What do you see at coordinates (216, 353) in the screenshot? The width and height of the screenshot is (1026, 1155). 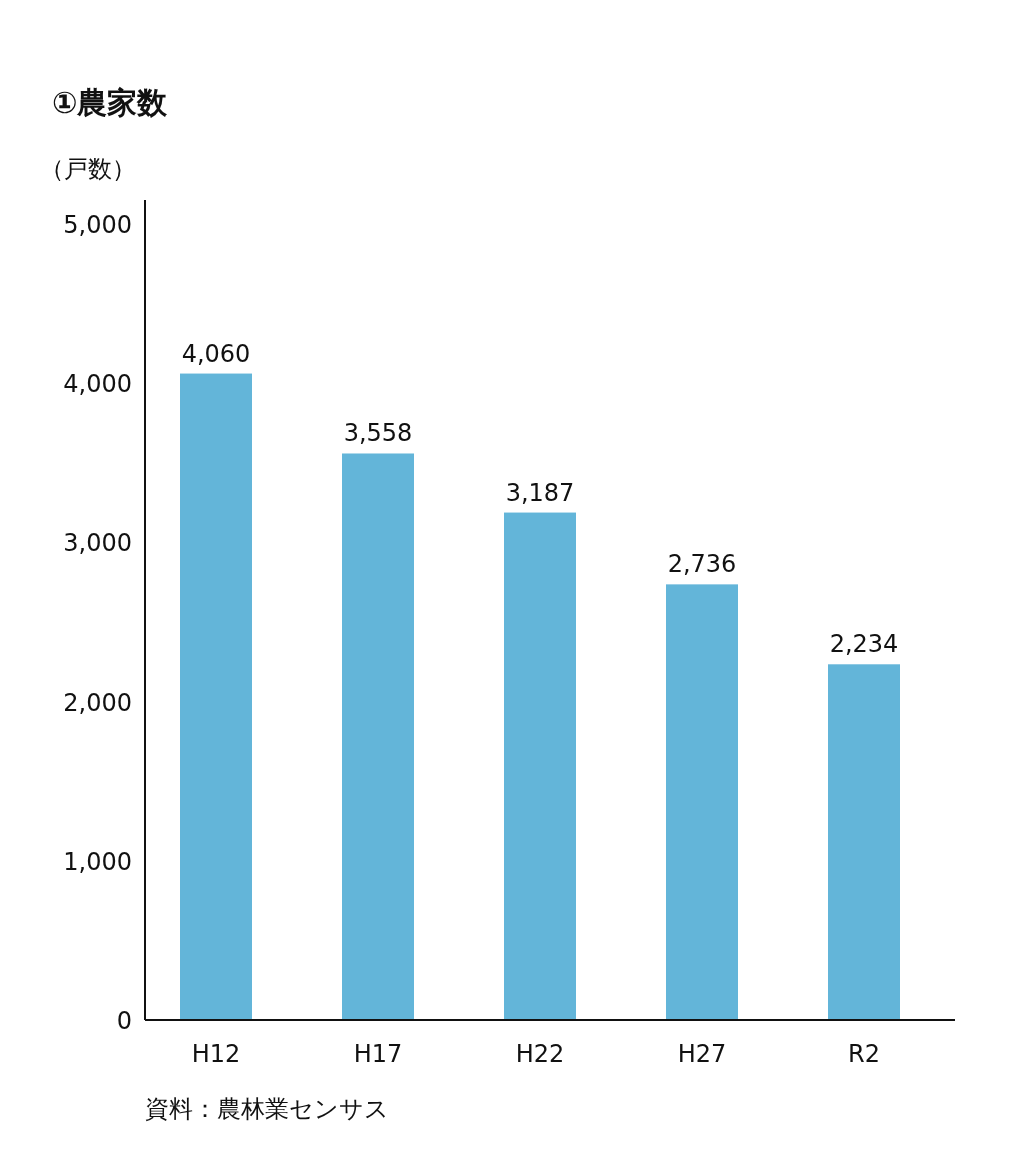 I see `data-label: 4,060` at bounding box center [216, 353].